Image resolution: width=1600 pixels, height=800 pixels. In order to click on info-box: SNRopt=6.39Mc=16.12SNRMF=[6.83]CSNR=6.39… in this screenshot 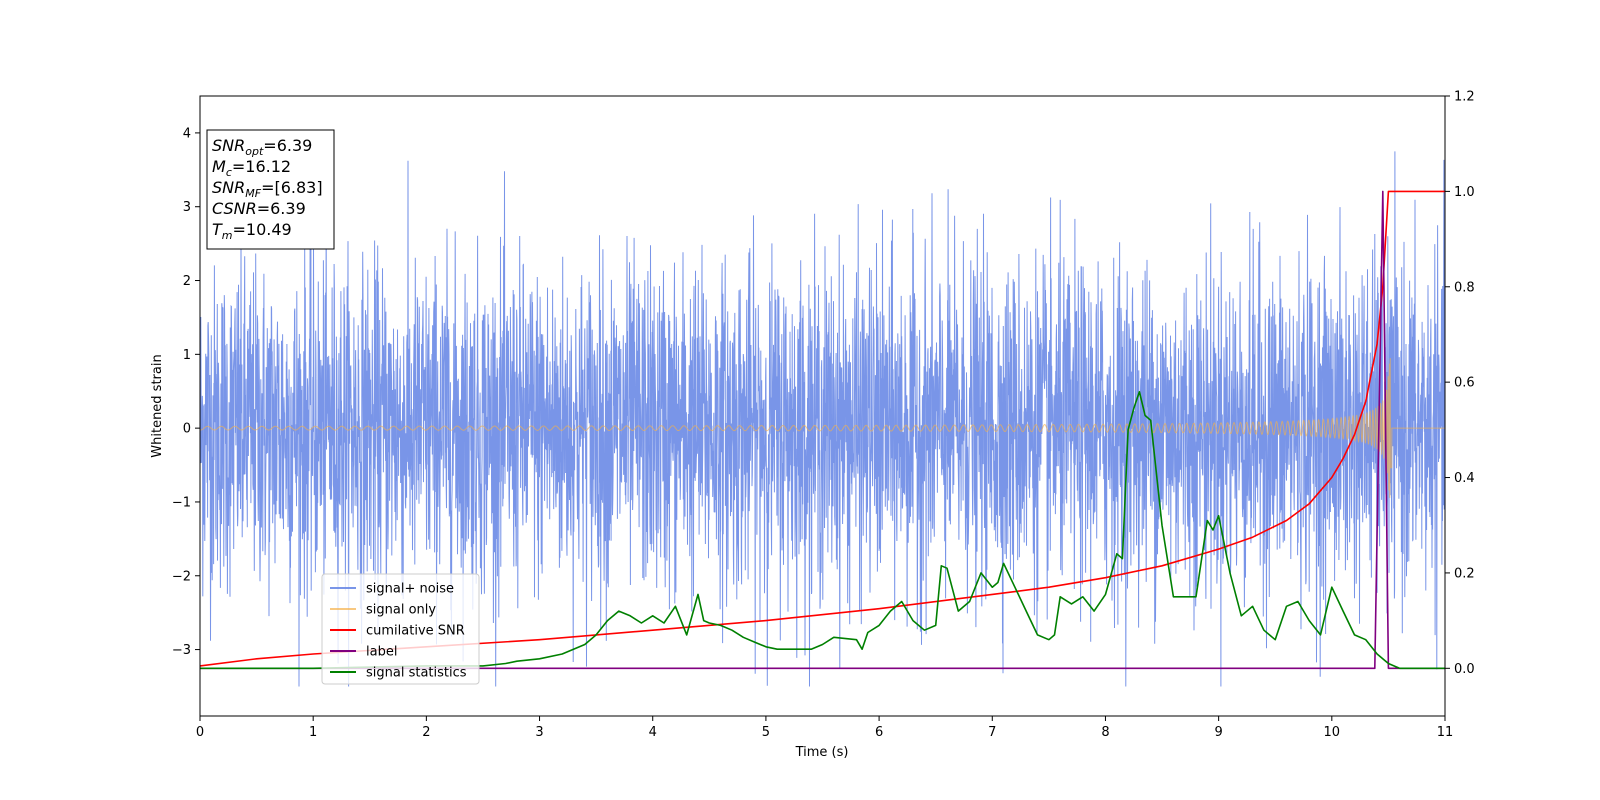, I will do `click(270, 189)`.